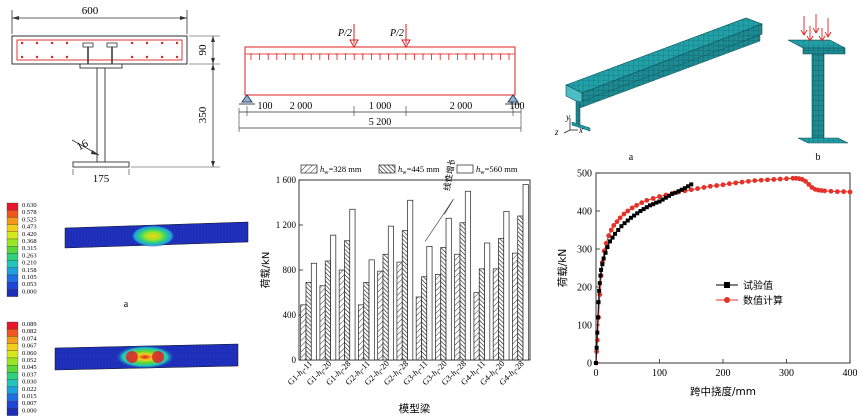 This screenshot has height=417, width=865. Describe the element at coordinates (29, 410) in the screenshot. I see `legend-value: 0.000` at that location.